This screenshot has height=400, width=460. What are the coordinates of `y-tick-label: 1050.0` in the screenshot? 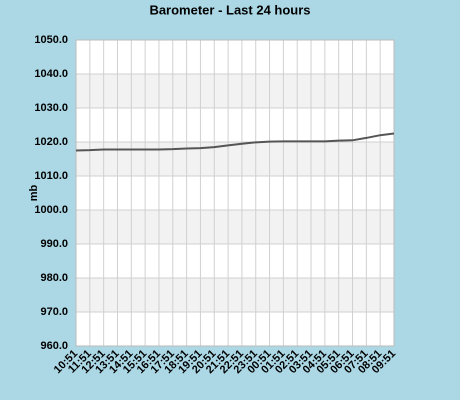 It's located at (51, 40).